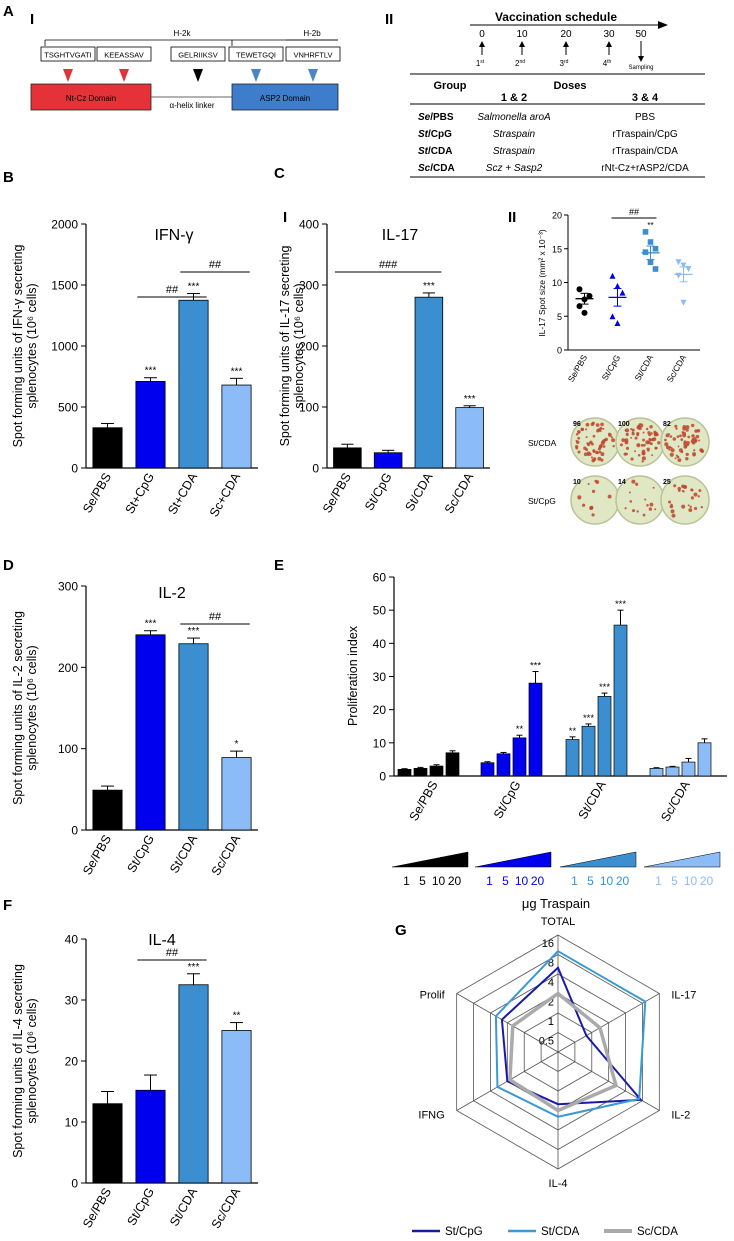 Image resolution: width=734 pixels, height=1241 pixels. What do you see at coordinates (279, 173) in the screenshot?
I see `panel-letter-c: C` at bounding box center [279, 173].